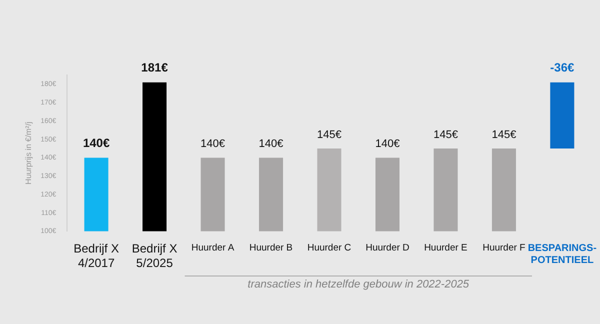  Describe the element at coordinates (359, 284) in the screenshot. I see `text: transacties in hetzelfde gebouw in 2022-2025` at that location.